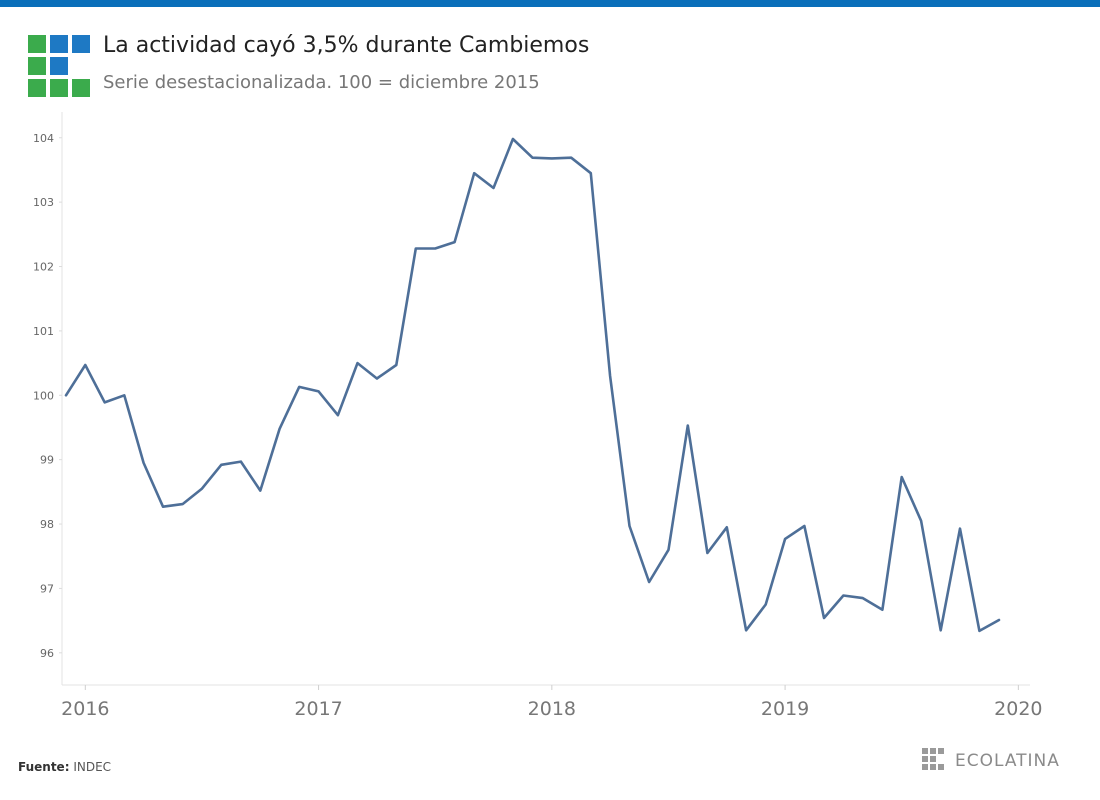  I want to click on y-tick-label: 104, so click(43, 138).